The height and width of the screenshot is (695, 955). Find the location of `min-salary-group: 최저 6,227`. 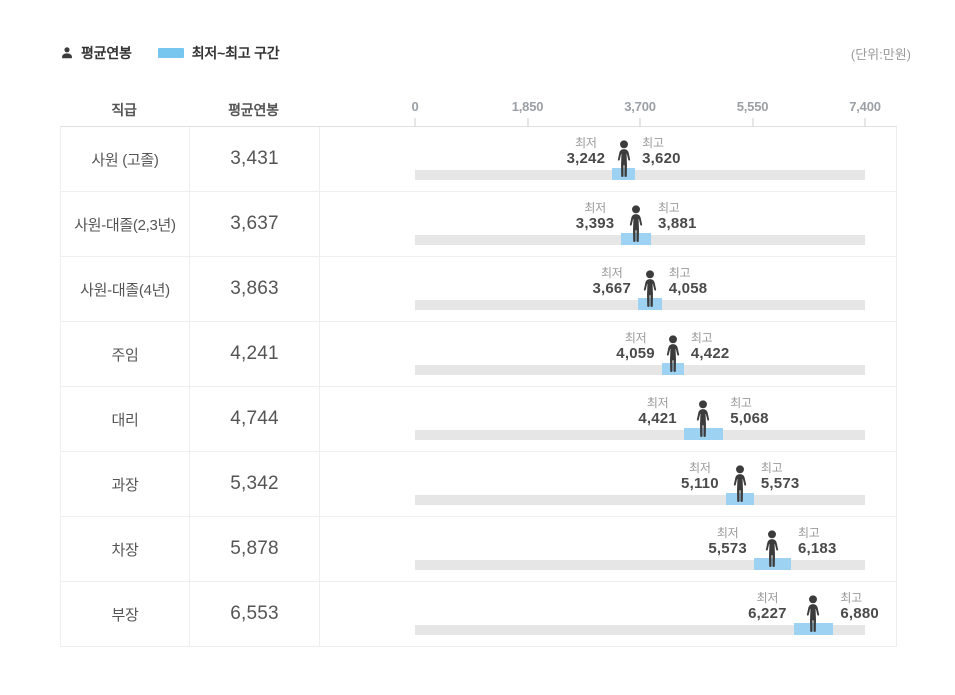

min-salary-group: 최저 6,227 is located at coordinates (767, 607).